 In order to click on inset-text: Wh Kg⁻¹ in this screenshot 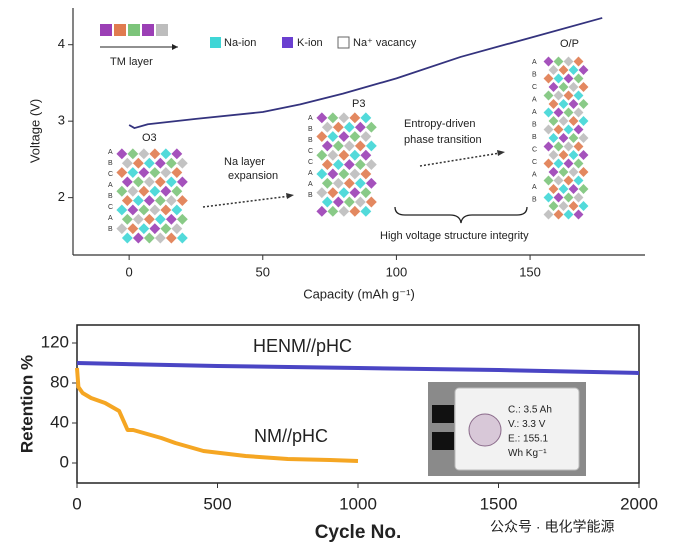, I will do `click(527, 453)`.